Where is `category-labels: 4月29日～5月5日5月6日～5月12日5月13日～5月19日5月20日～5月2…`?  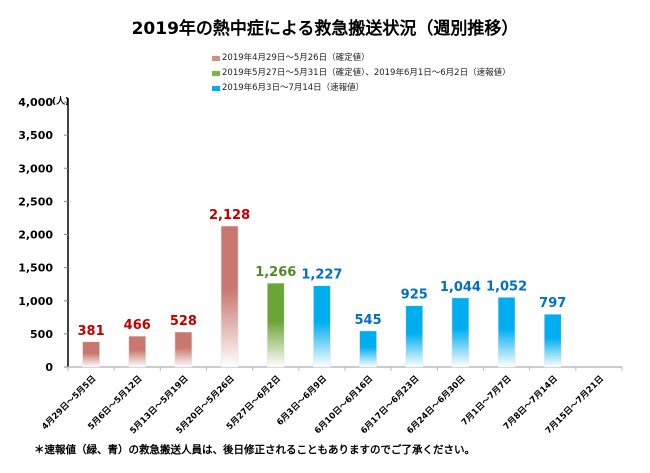 category-labels: 4月29日～5月5日5月6日～5月12日5月13日～5月19日5月20日～5月2… is located at coordinates (323, 405).